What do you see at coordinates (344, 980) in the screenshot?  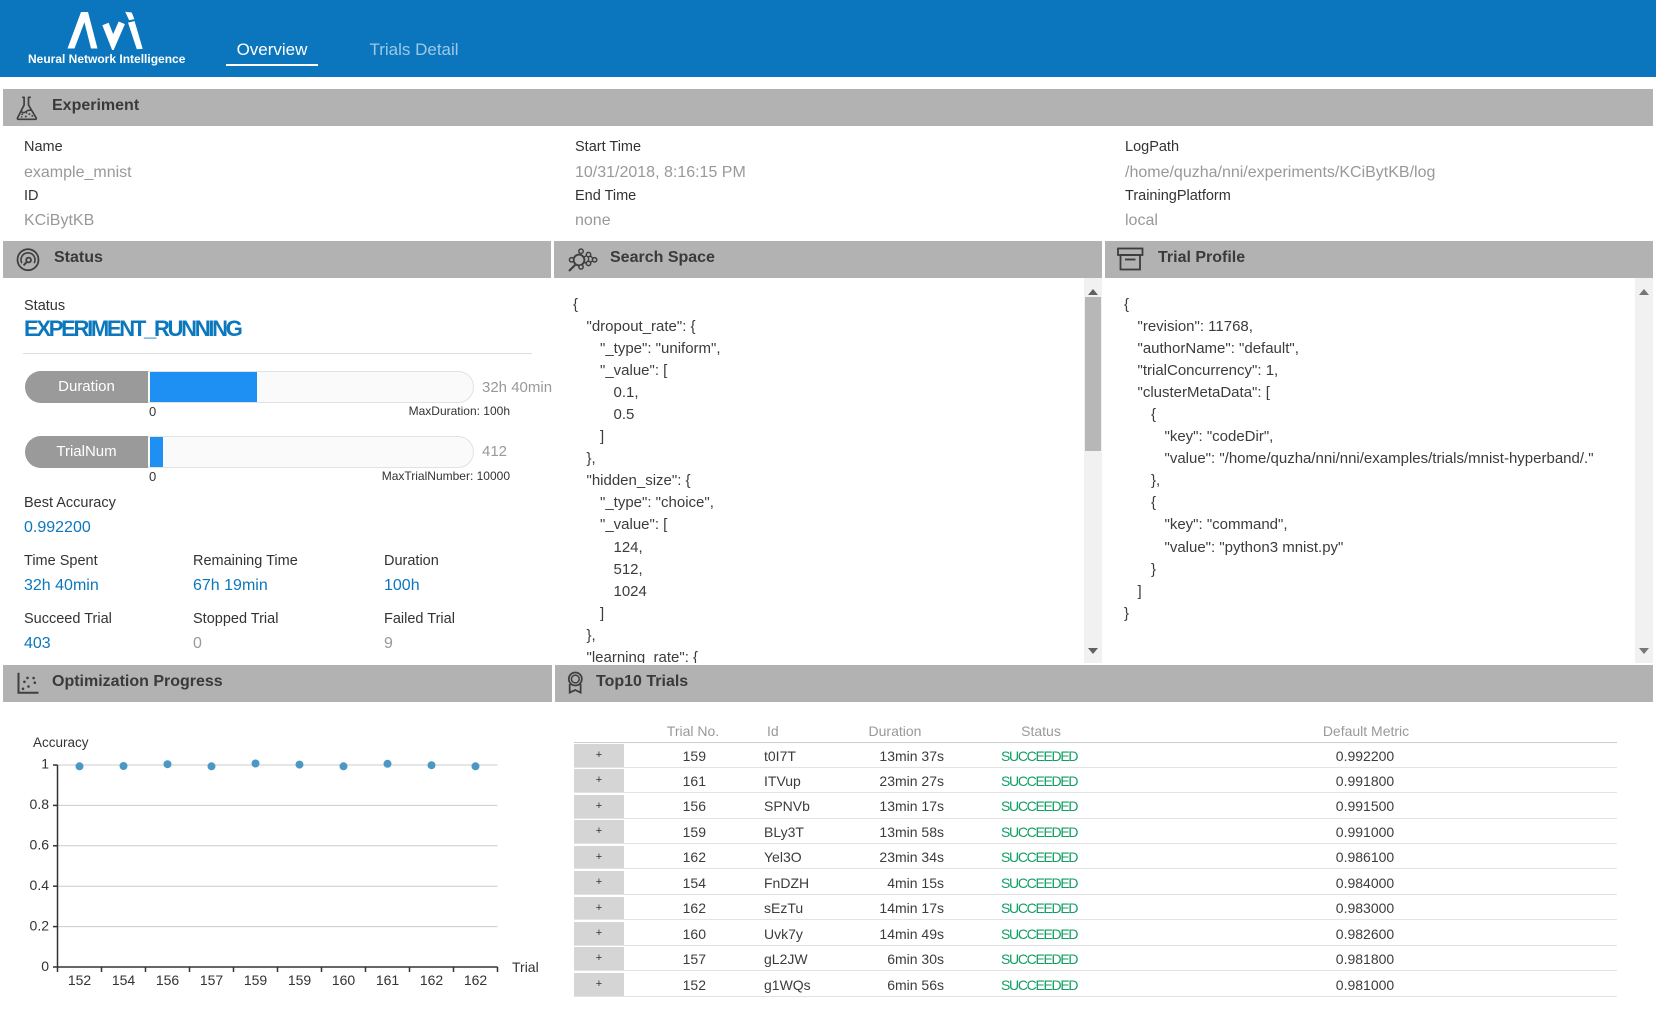 I see `svg-text: 160` at bounding box center [344, 980].